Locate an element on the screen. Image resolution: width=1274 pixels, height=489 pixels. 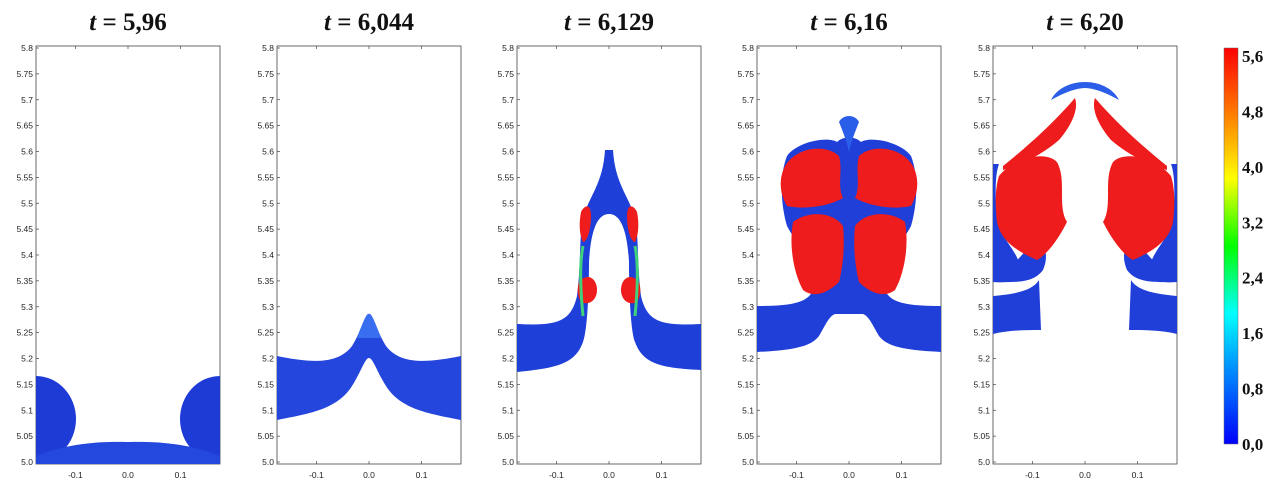
panel-5-bottom-right is located at coordinates (1153, 307).